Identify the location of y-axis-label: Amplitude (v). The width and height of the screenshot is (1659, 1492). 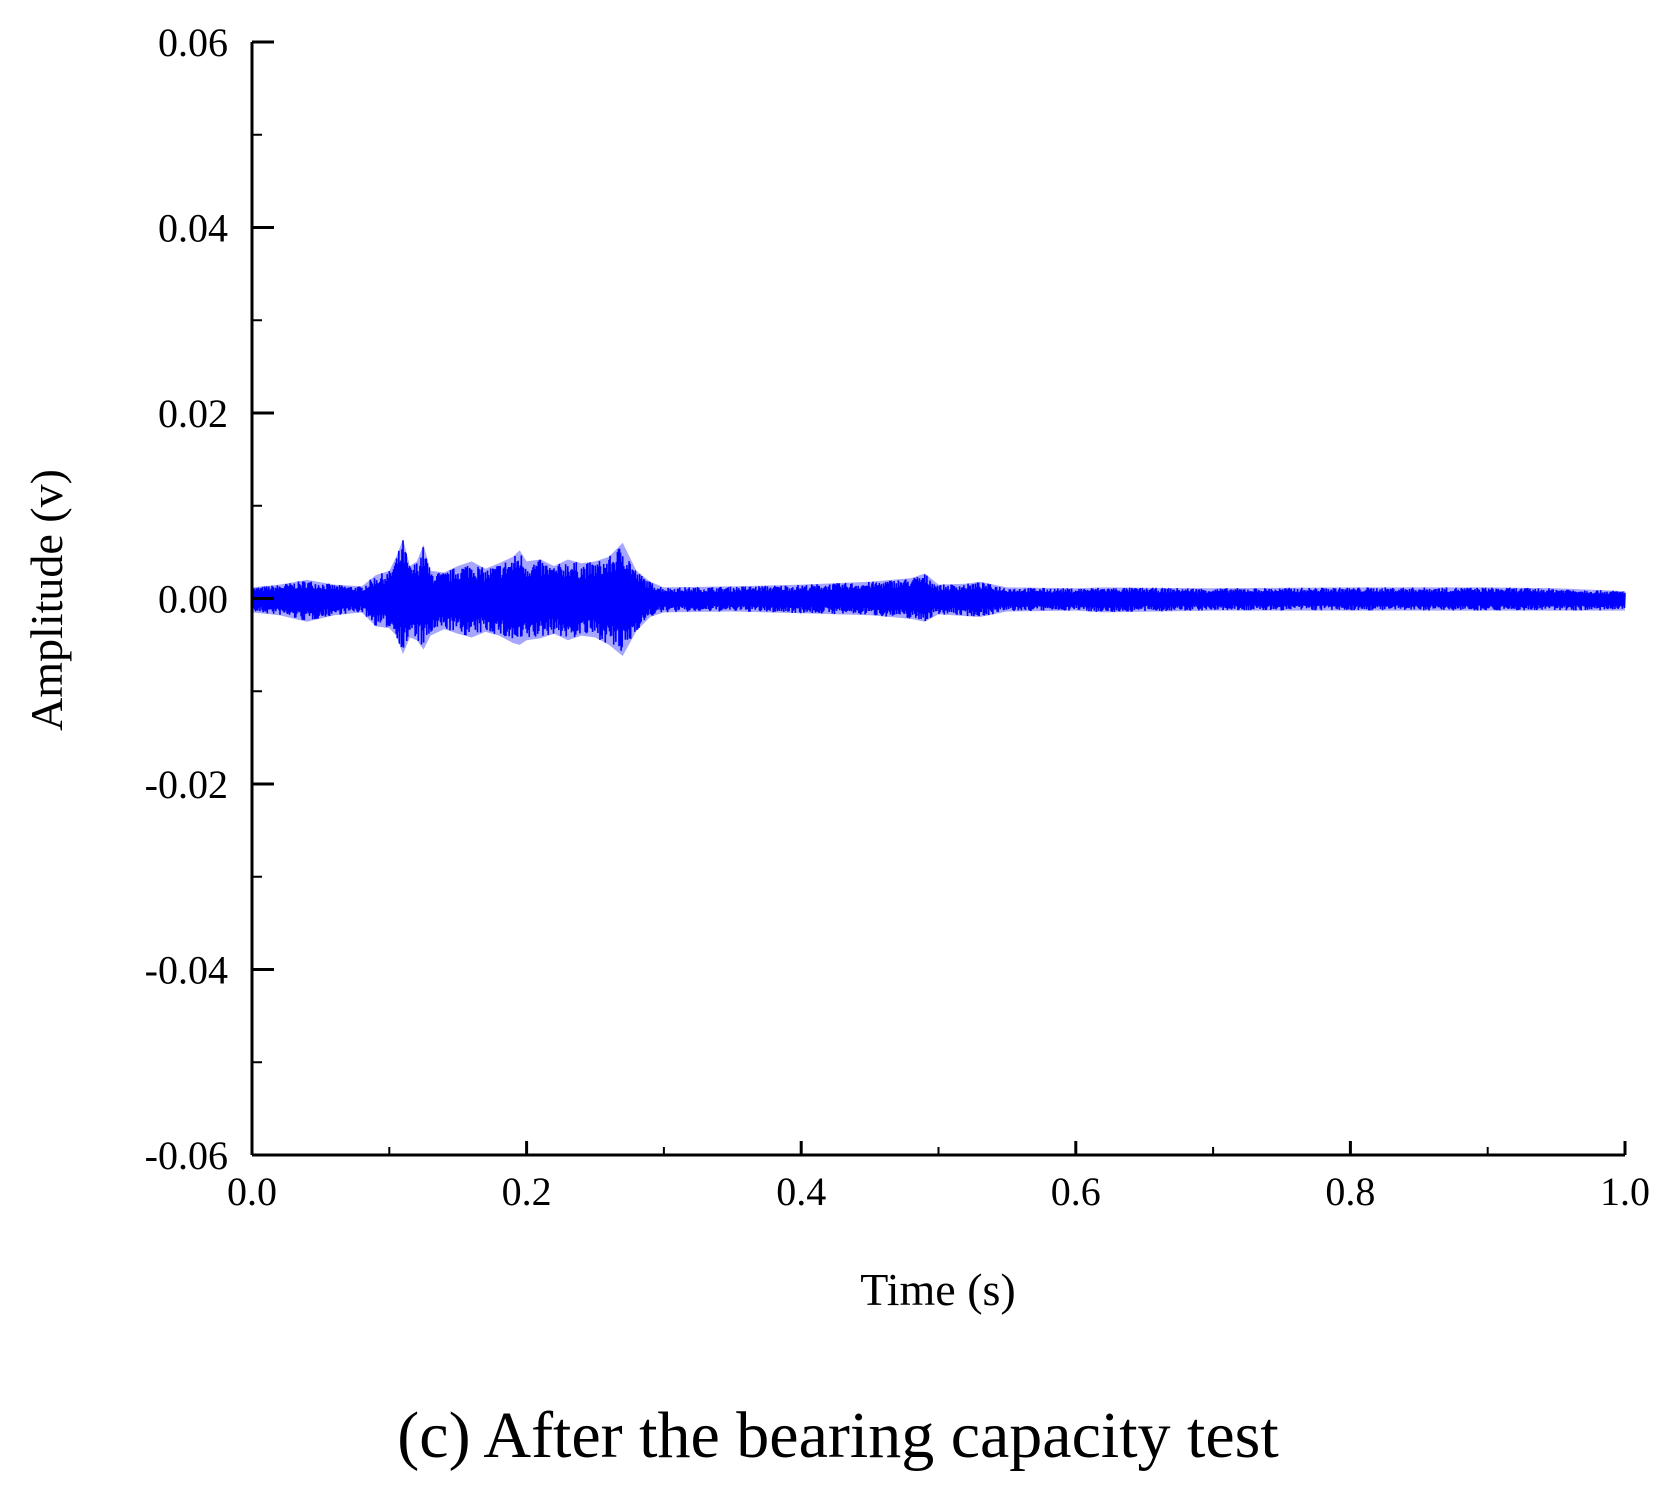
(46, 600).